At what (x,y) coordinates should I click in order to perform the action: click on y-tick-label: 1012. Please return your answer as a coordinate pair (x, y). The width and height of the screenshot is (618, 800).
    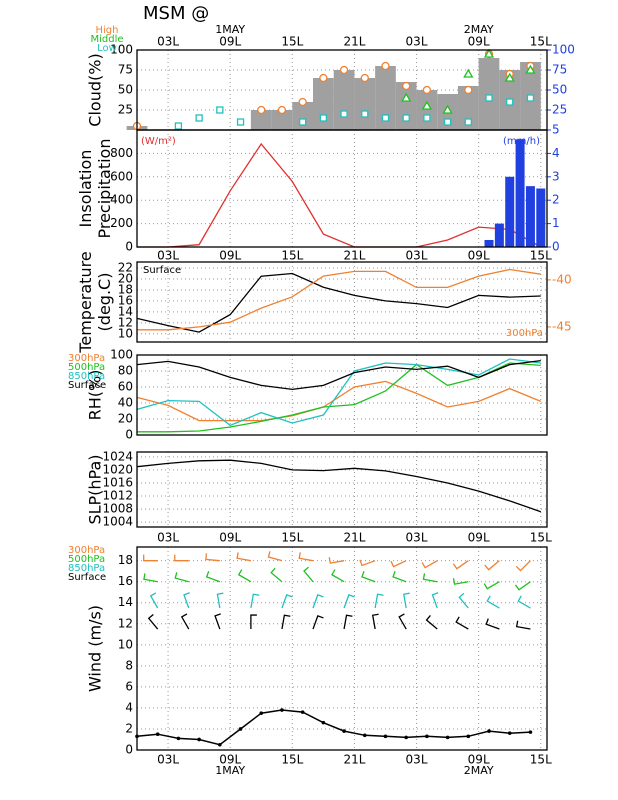
    Looking at the image, I should click on (117, 496).